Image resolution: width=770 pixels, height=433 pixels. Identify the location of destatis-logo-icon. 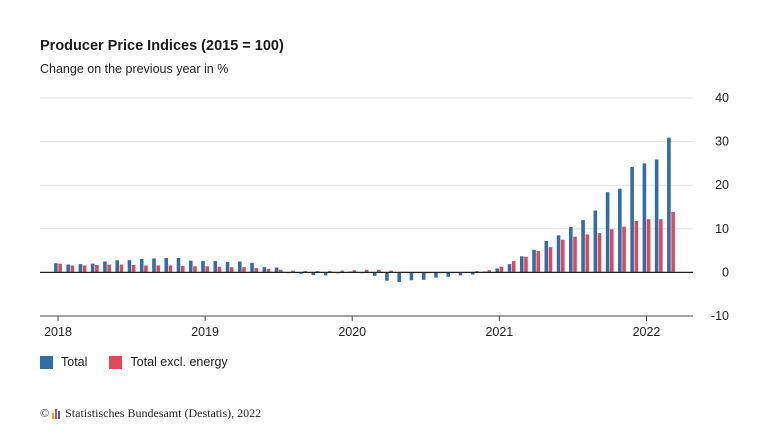
(56, 413).